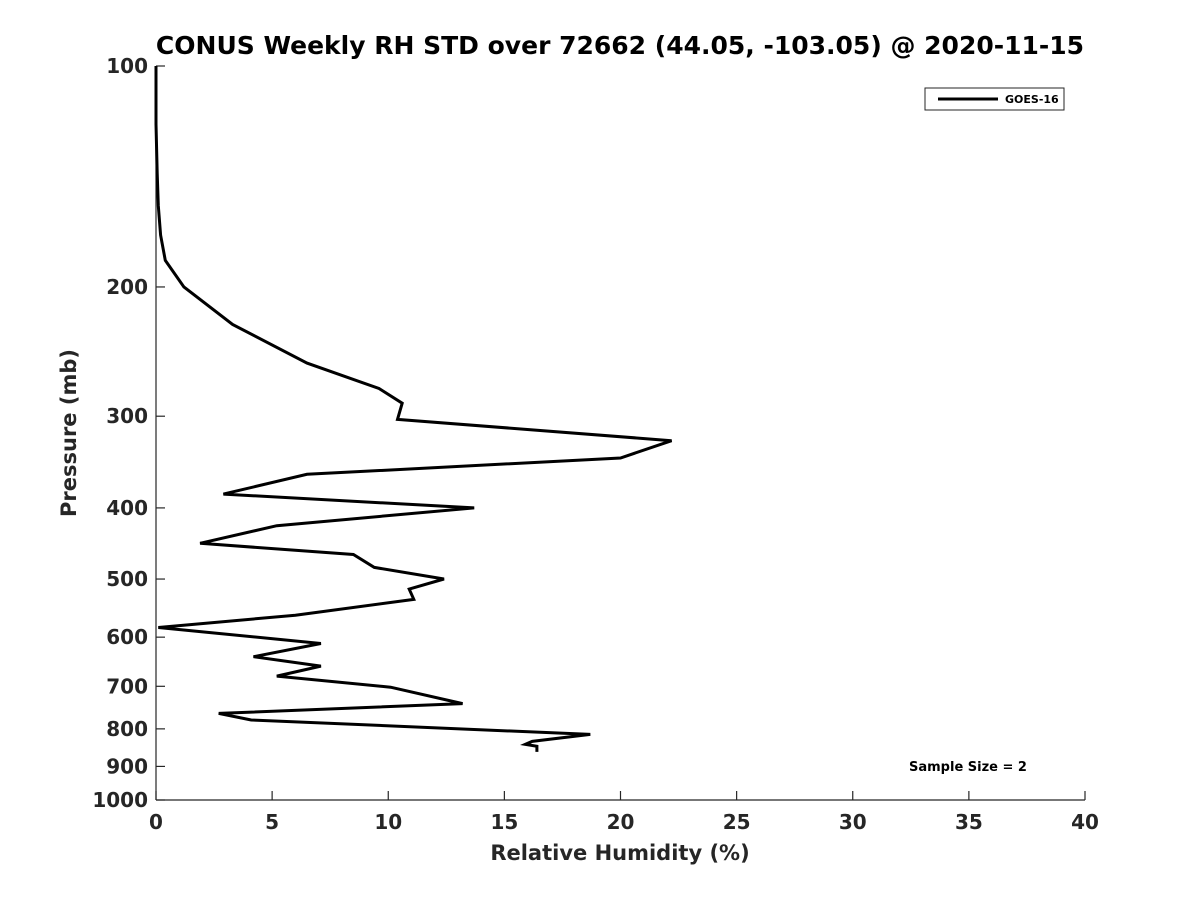  Describe the element at coordinates (968, 767) in the screenshot. I see `sample-size-annotation: Sample Size = 2` at that location.